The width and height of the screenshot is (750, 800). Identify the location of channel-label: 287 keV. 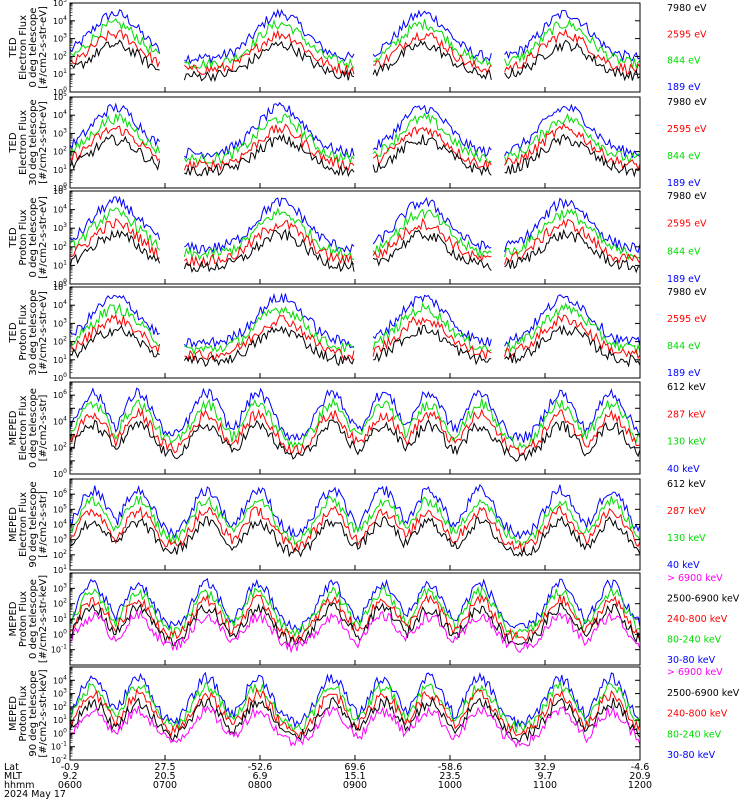
(686, 511).